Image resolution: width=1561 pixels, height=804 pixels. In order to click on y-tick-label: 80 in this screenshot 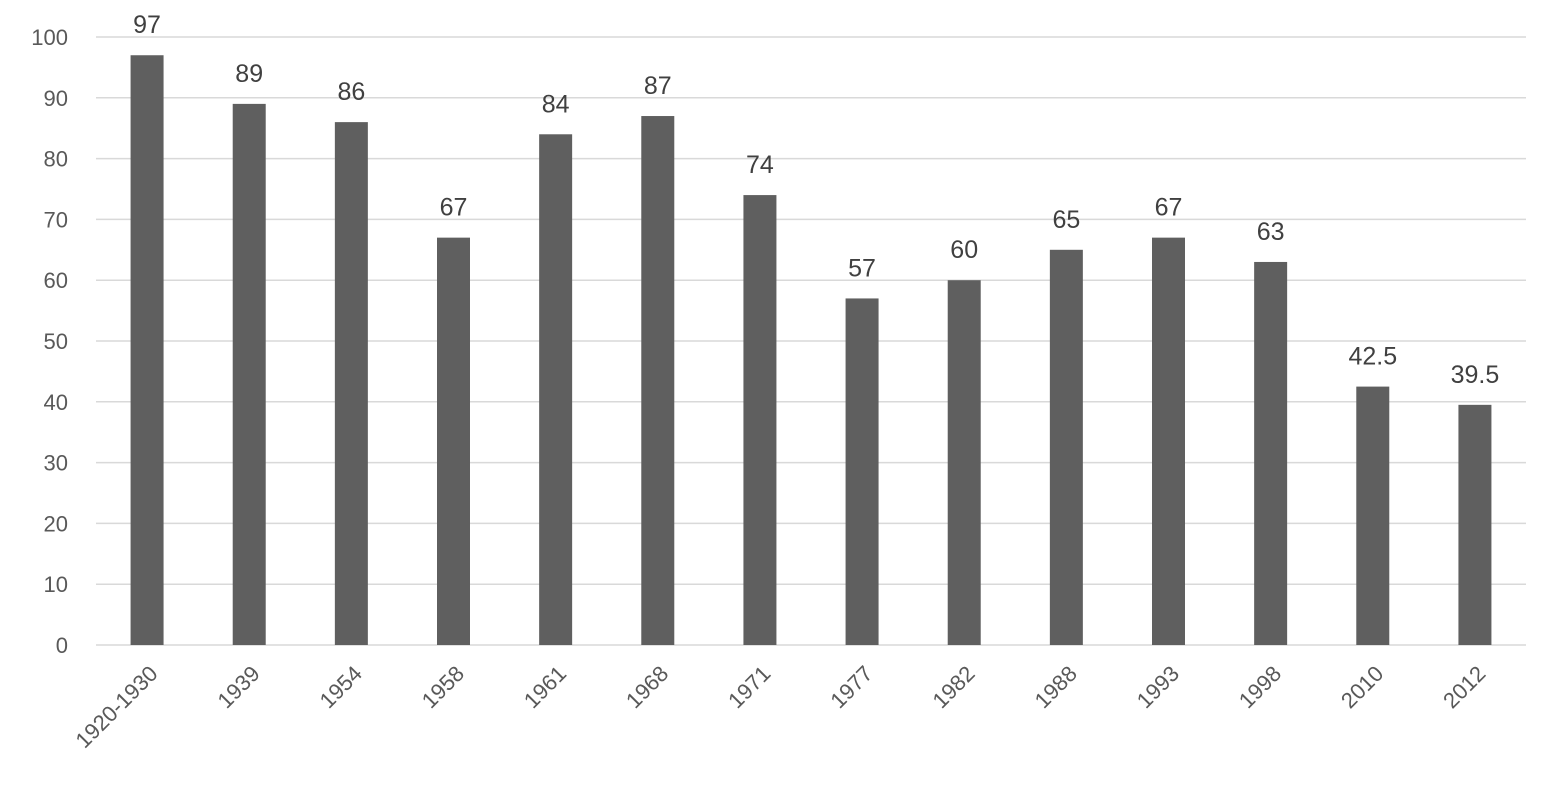, I will do `click(56, 159)`.